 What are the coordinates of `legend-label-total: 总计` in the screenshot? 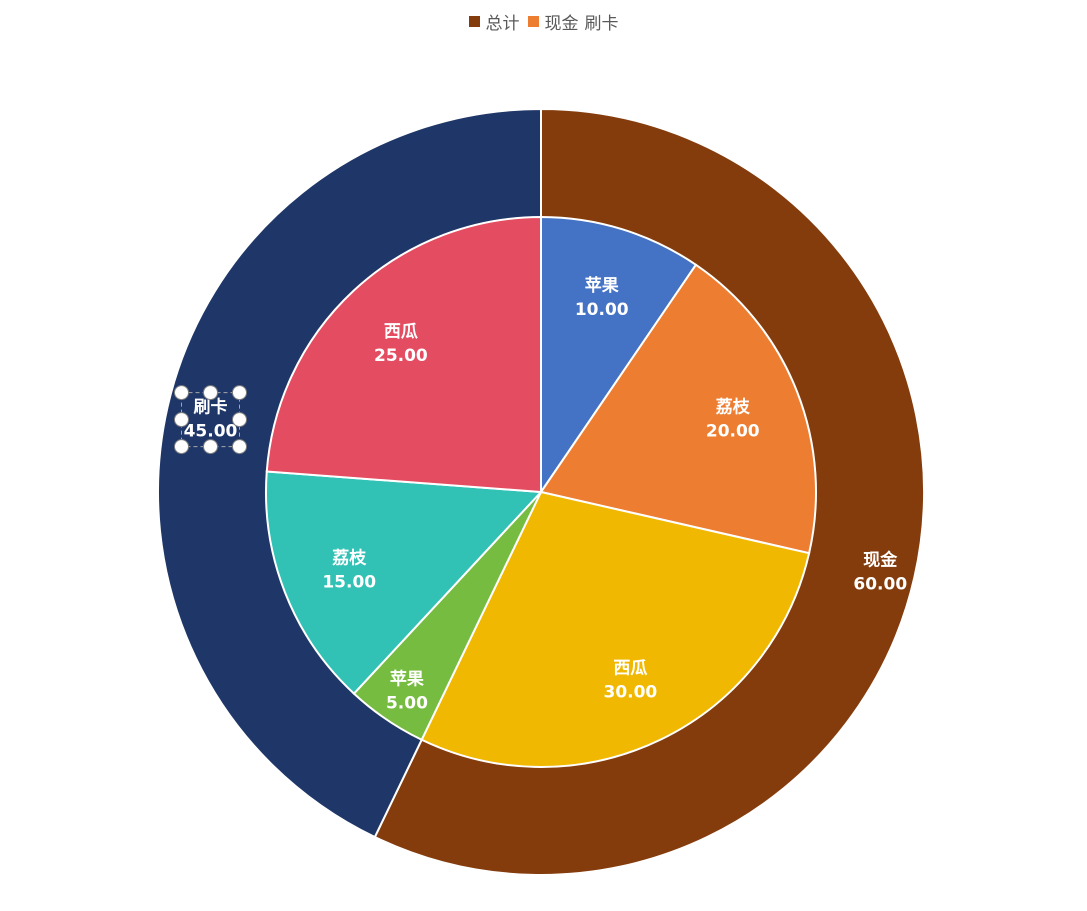 It's located at (502, 24).